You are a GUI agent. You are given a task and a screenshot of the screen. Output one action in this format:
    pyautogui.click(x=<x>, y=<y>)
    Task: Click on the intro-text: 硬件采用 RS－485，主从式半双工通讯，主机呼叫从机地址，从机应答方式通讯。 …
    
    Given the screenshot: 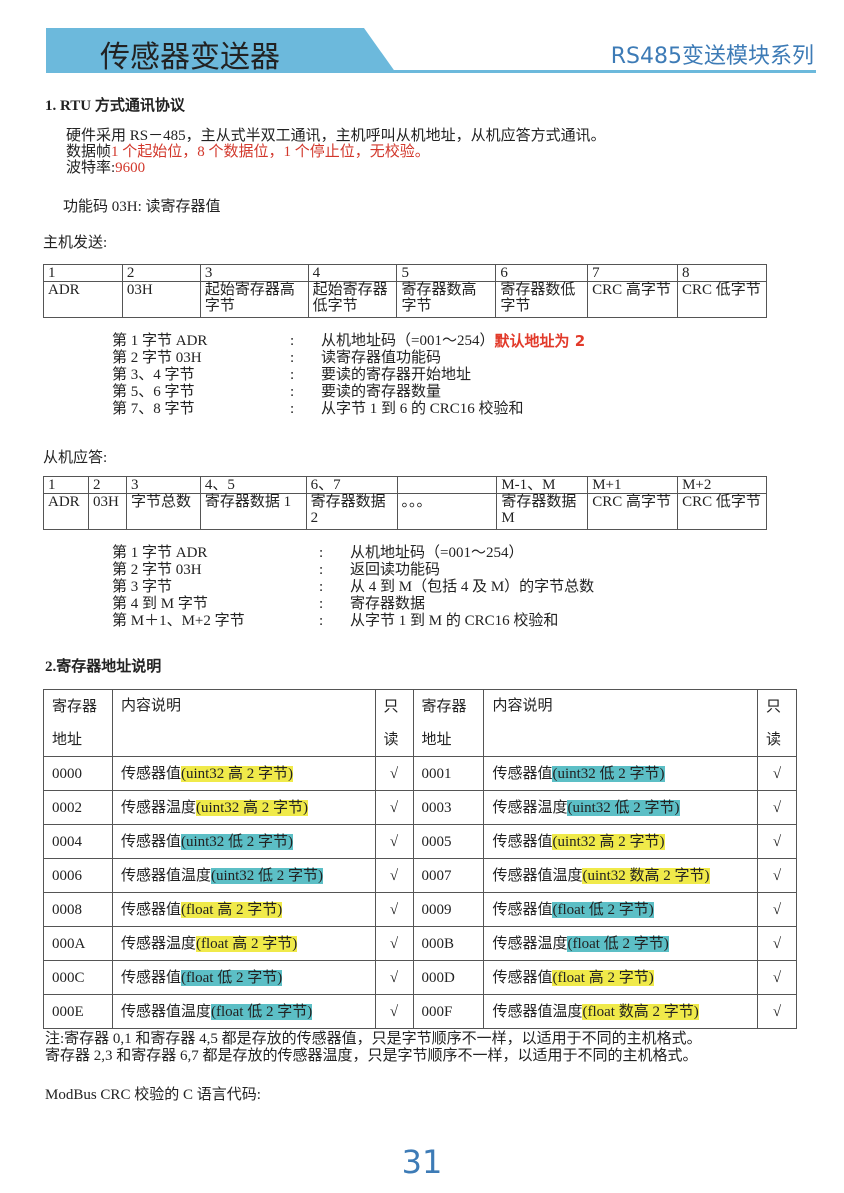 What is the action you would take?
    pyautogui.click(x=336, y=152)
    